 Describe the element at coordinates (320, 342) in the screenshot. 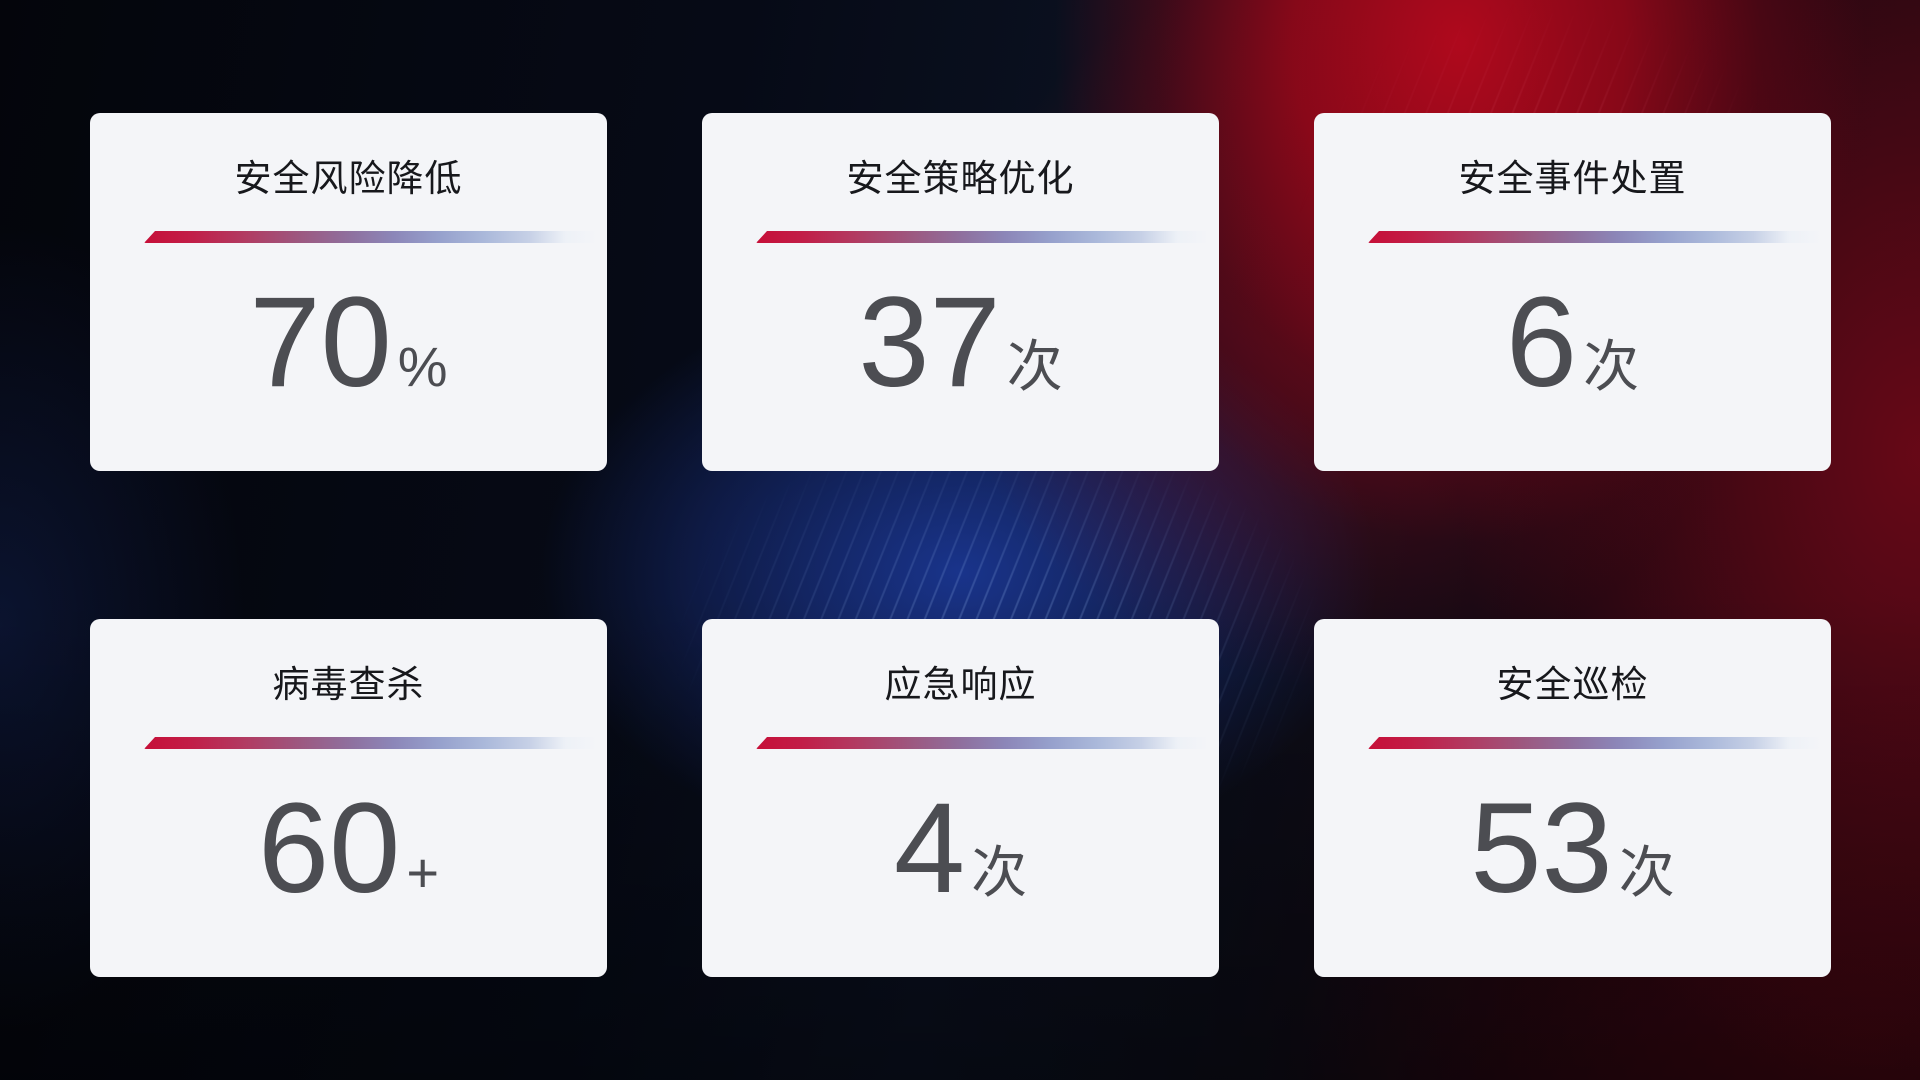

I see `stat-value: 70` at that location.